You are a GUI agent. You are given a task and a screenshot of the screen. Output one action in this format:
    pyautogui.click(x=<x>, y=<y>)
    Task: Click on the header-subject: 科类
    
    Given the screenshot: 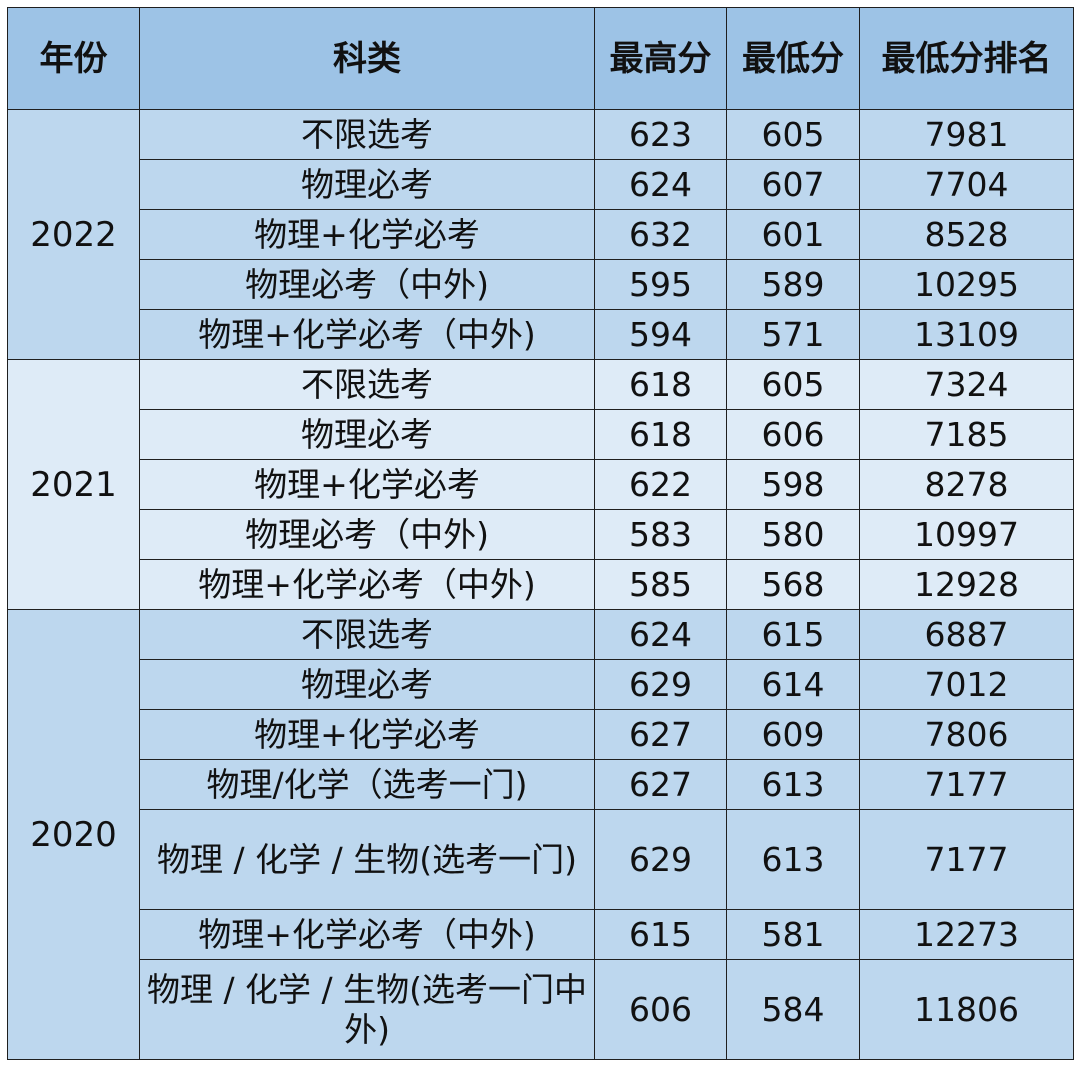 What is the action you would take?
    pyautogui.click(x=367, y=58)
    